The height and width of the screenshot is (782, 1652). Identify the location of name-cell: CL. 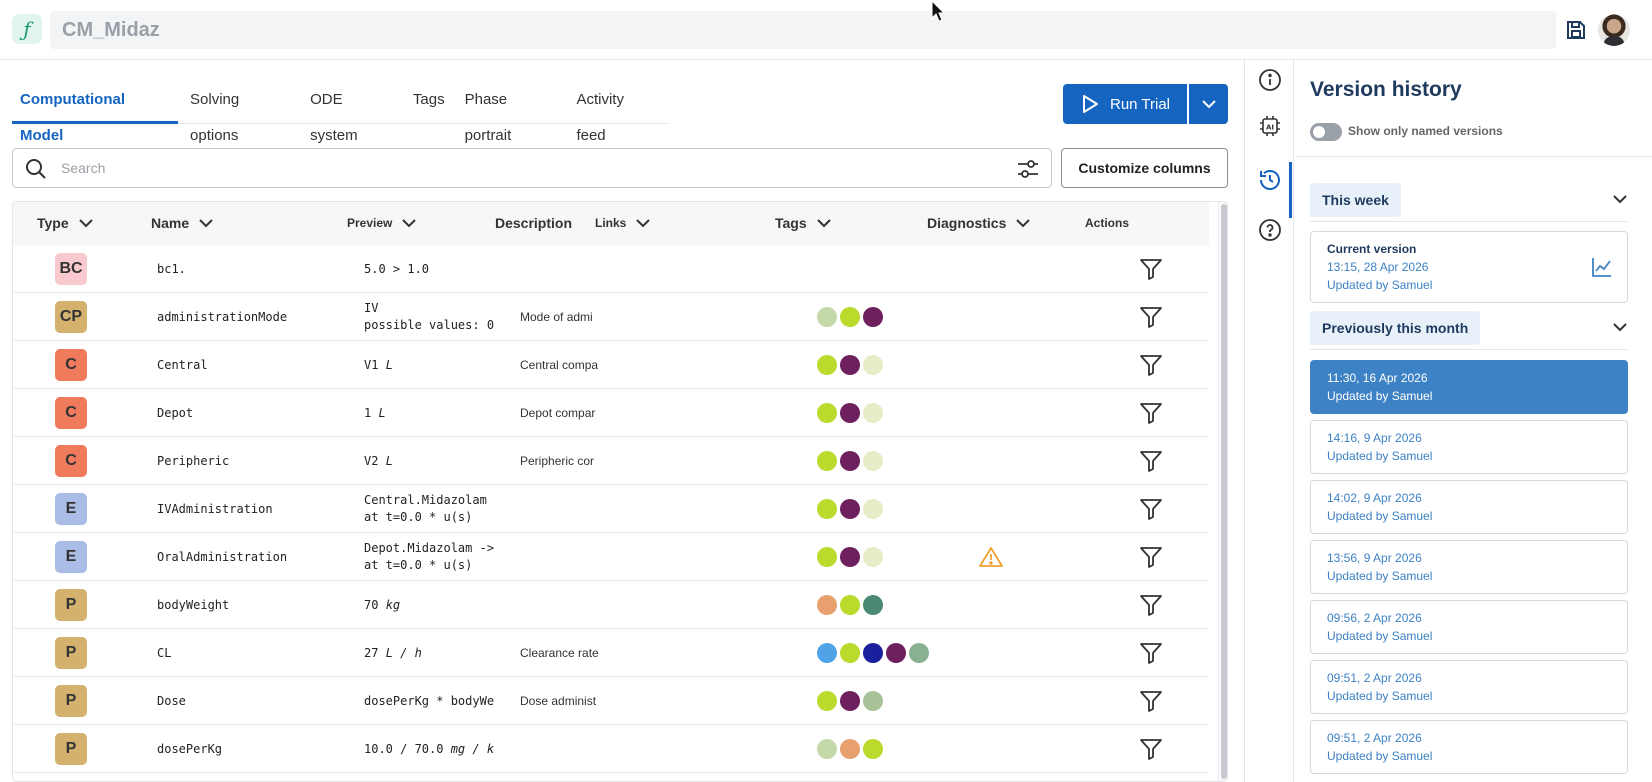
(164, 653).